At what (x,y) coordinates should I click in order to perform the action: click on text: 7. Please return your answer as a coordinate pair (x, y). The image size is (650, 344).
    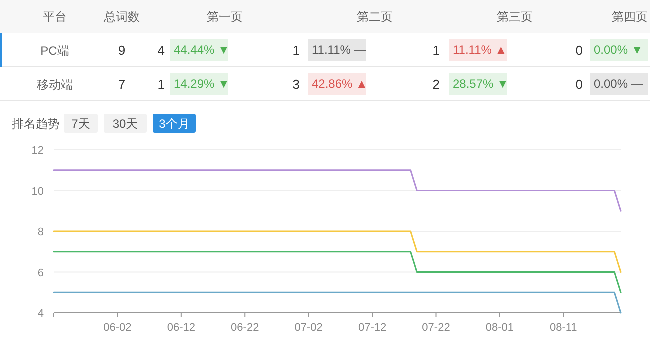
    Looking at the image, I should click on (122, 84).